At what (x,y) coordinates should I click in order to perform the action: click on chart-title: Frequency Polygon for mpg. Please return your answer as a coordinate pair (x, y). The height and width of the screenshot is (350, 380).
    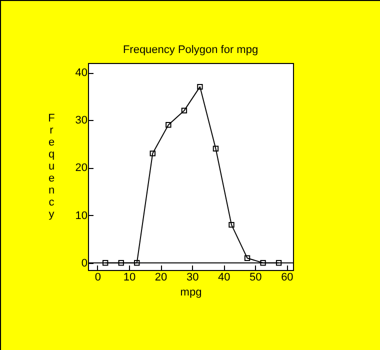
    Looking at the image, I should click on (190, 50).